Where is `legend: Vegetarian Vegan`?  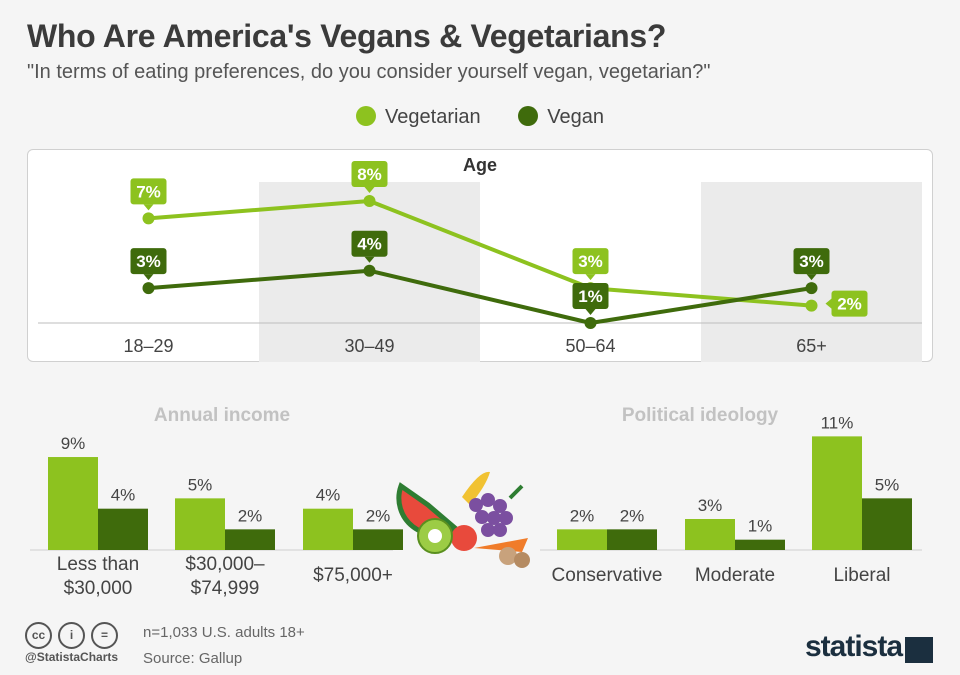 legend: Vegetarian Vegan is located at coordinates (480, 117).